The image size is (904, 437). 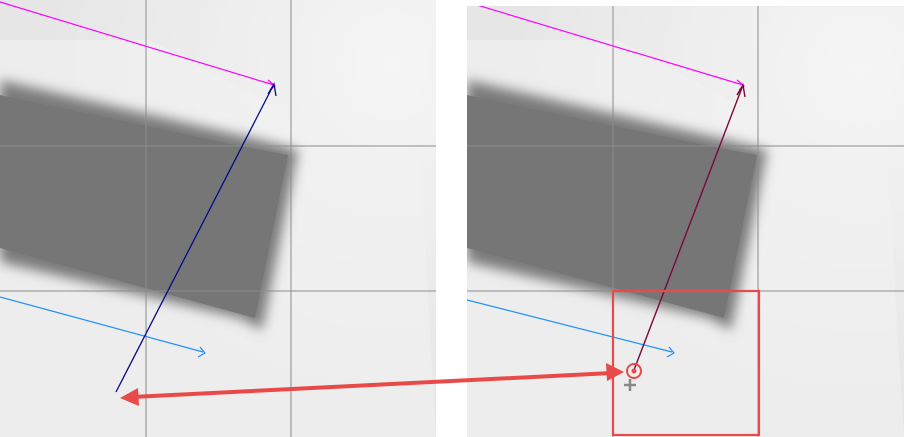 I want to click on maroon-arrowhead-icon, so click(x=741, y=90).